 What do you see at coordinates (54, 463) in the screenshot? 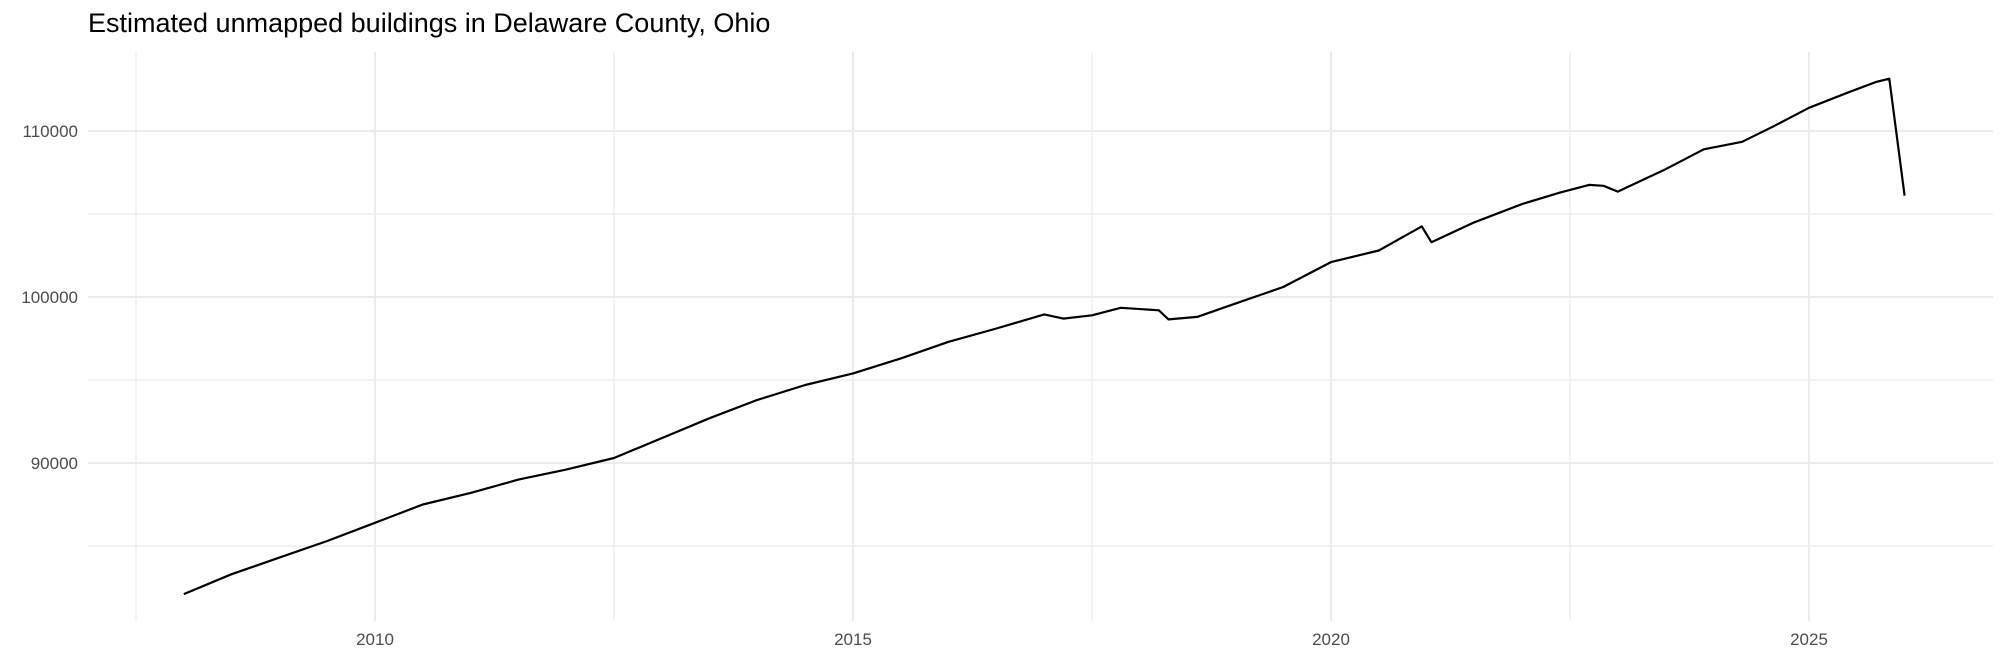
I see `y-tick-label: 90000` at bounding box center [54, 463].